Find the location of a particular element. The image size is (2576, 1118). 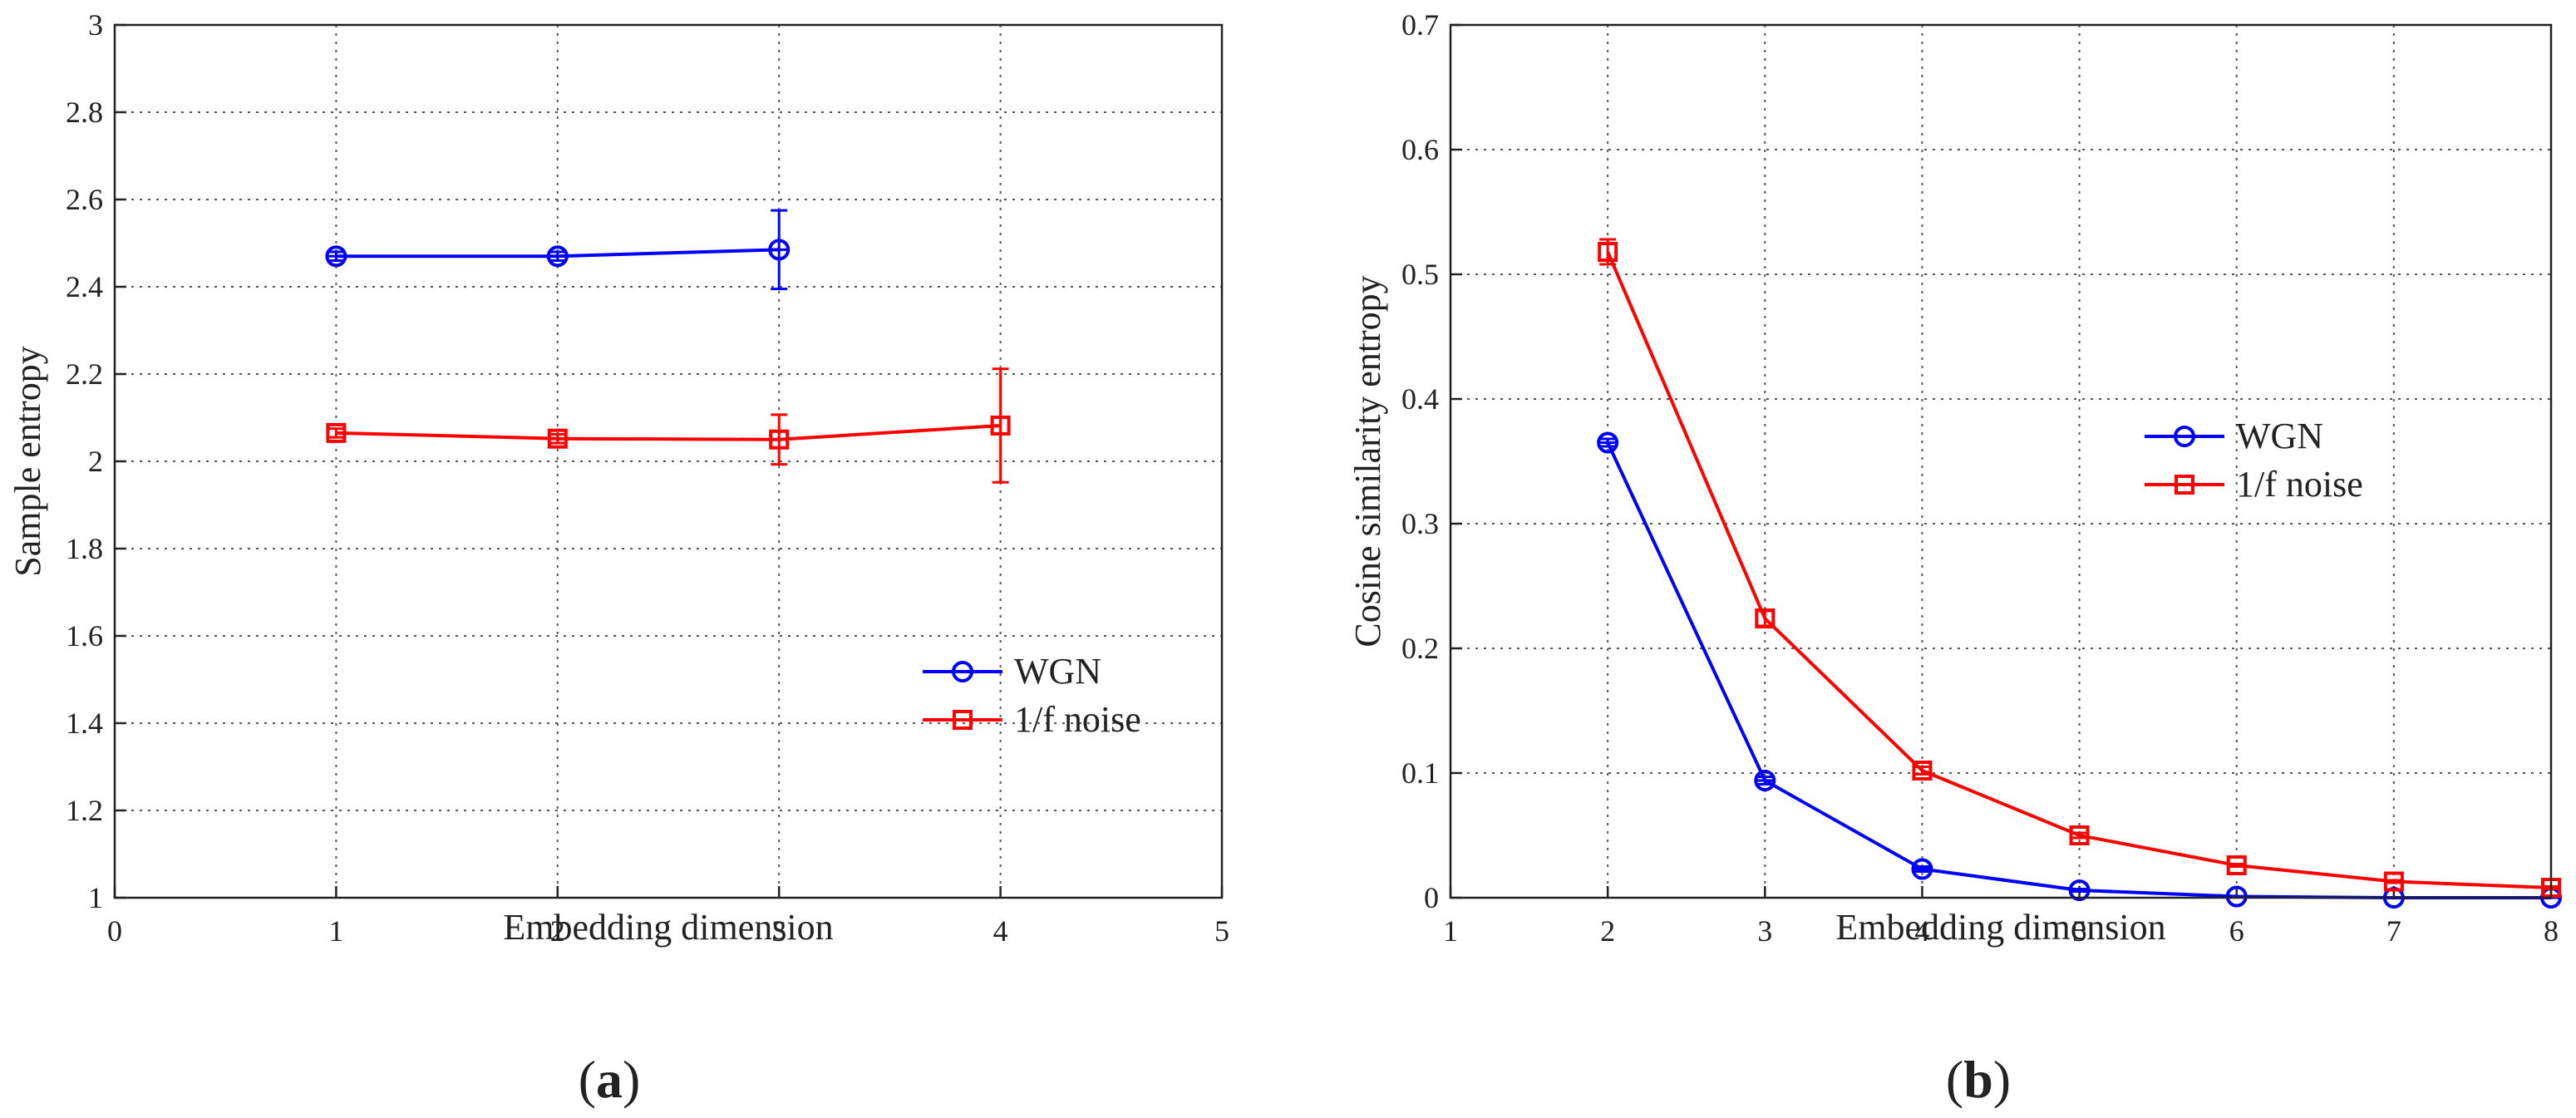

panel-b-y-tick-label: 0.3 is located at coordinates (1420, 523).